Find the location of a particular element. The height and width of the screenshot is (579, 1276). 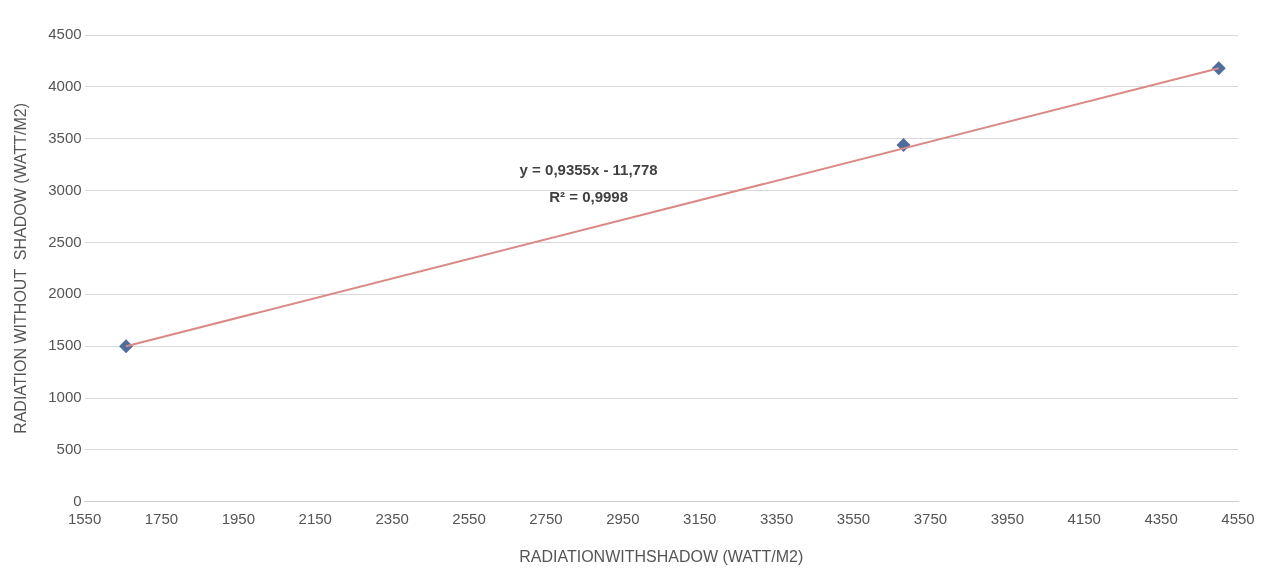

x-tick-label: 3950 is located at coordinates (1007, 518).